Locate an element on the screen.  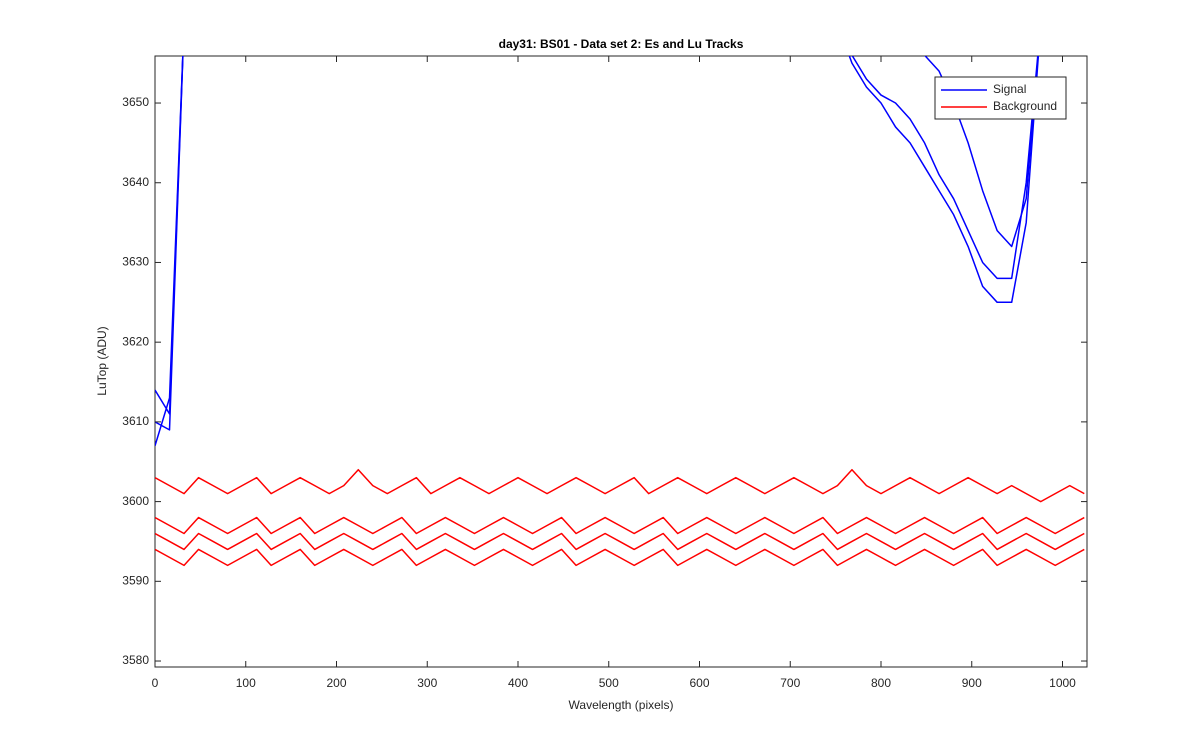
x-tick-label: 0 is located at coordinates (155, 683).